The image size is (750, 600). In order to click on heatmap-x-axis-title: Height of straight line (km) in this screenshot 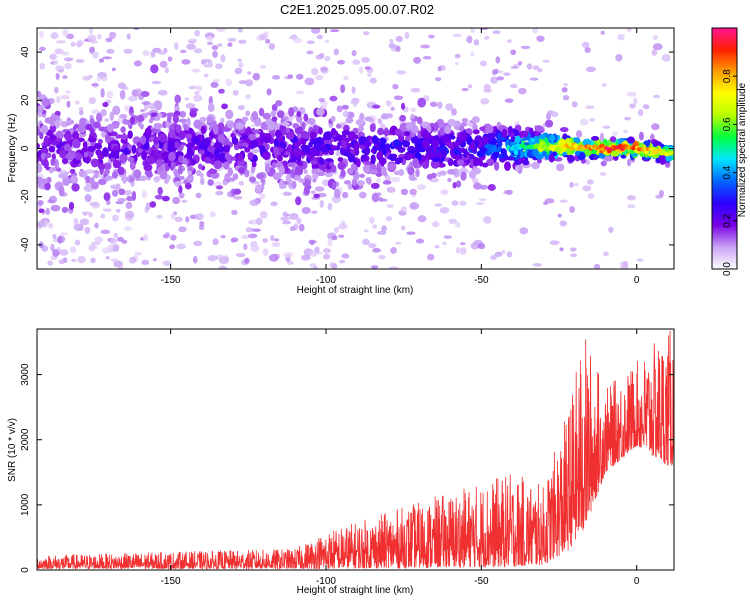, I will do `click(355, 290)`.